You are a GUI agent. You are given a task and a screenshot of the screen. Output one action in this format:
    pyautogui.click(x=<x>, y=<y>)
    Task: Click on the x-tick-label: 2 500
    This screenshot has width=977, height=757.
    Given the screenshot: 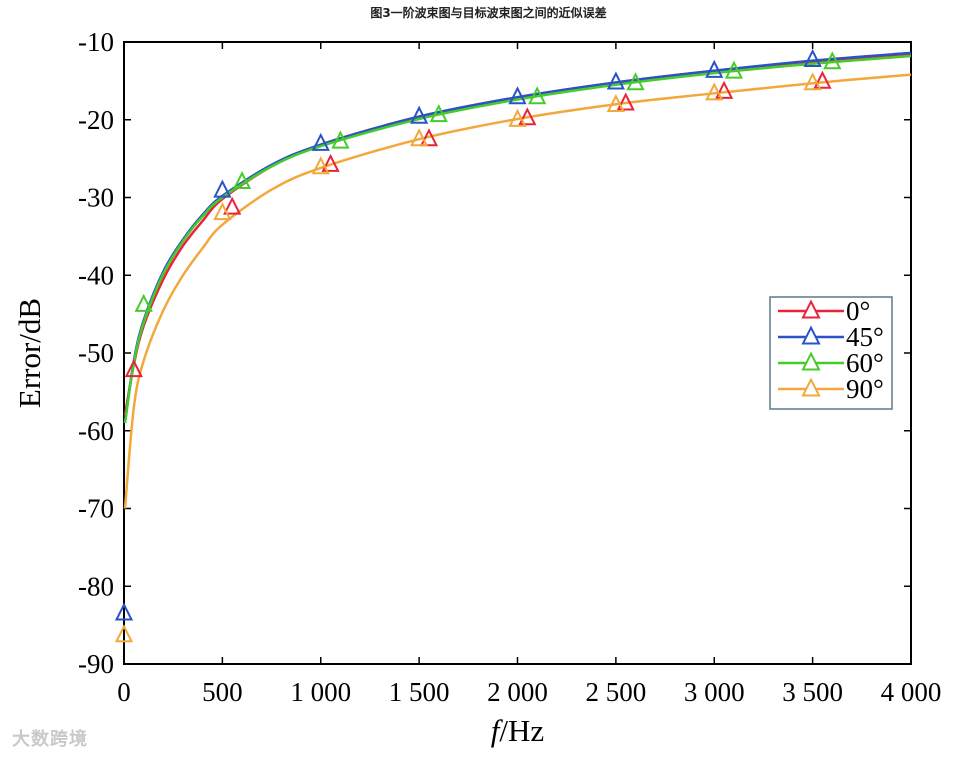 What is the action you would take?
    pyautogui.click(x=616, y=692)
    